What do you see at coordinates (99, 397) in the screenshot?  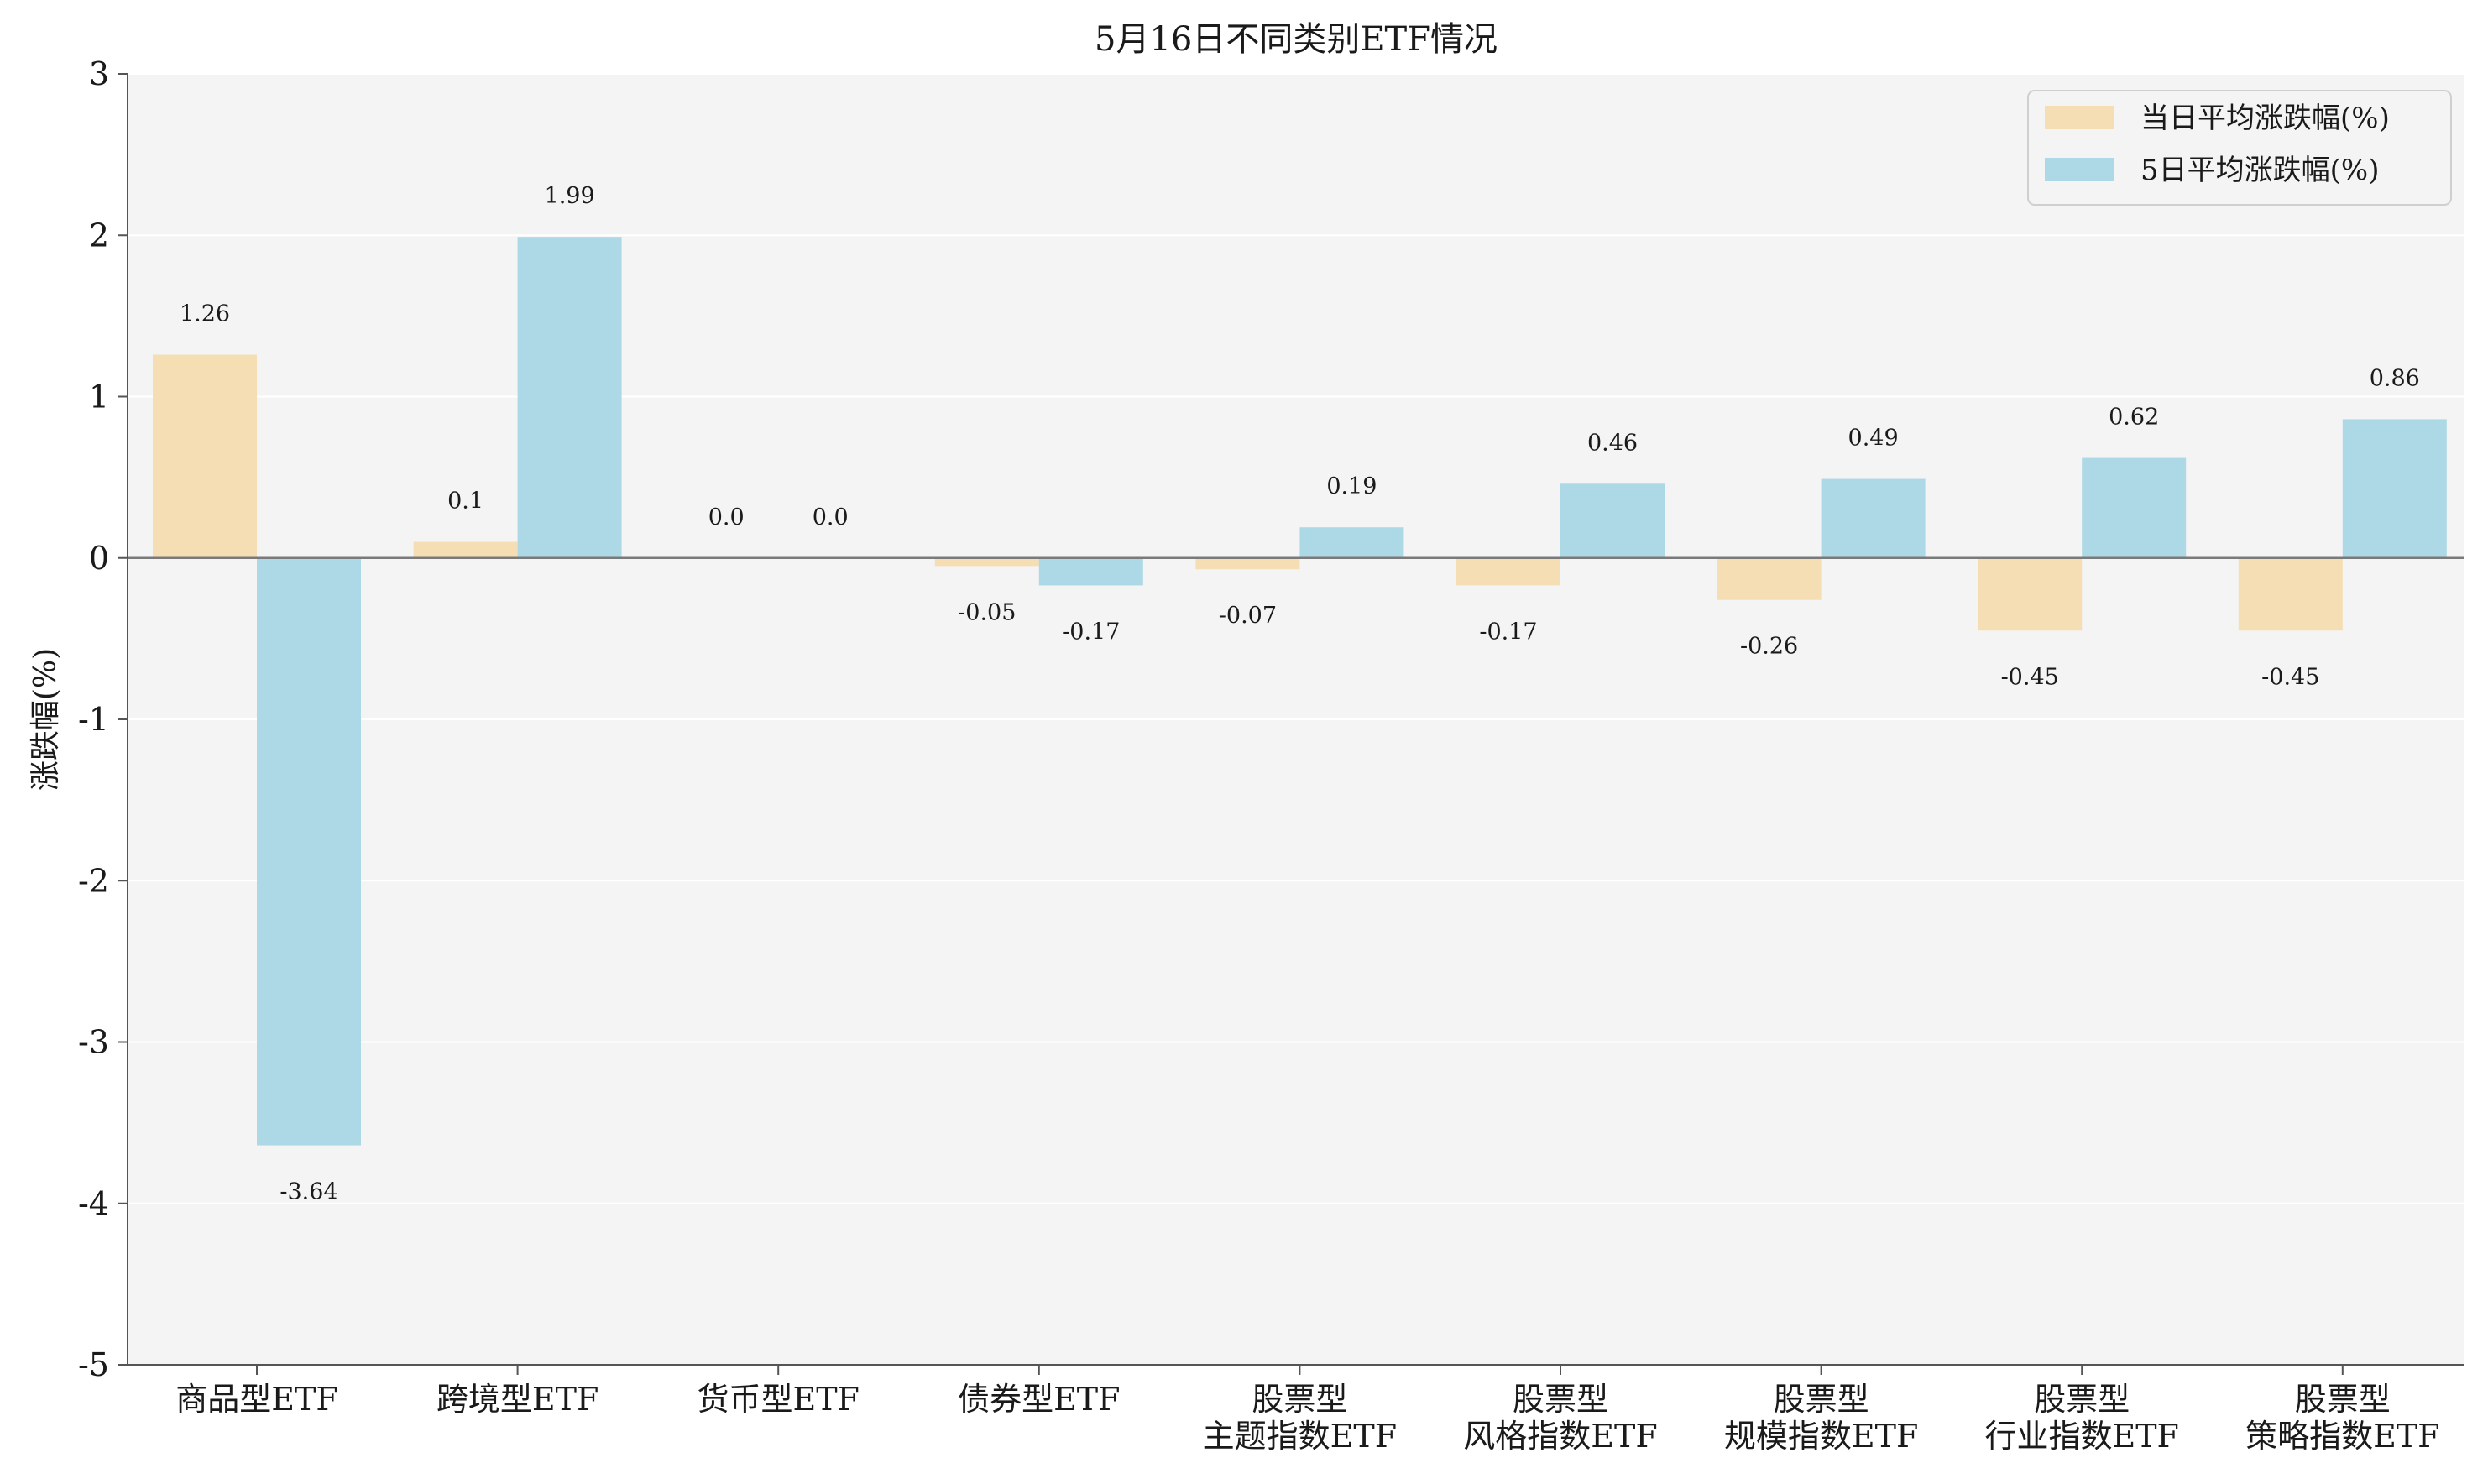 I see `y-tick-label: 1` at bounding box center [99, 397].